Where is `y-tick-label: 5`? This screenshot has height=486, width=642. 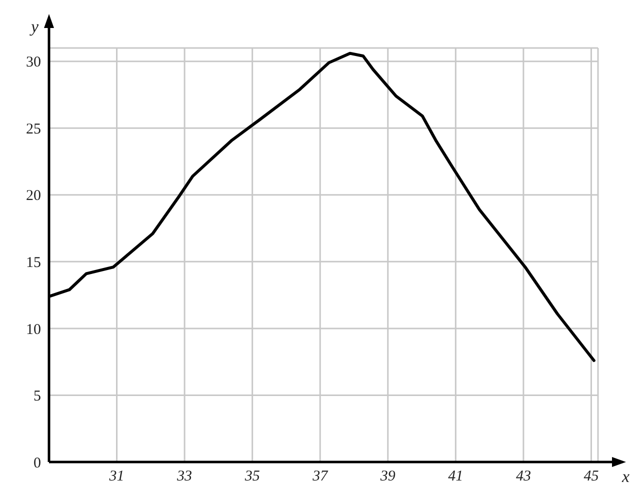 y-tick-label: 5 is located at coordinates (37, 396).